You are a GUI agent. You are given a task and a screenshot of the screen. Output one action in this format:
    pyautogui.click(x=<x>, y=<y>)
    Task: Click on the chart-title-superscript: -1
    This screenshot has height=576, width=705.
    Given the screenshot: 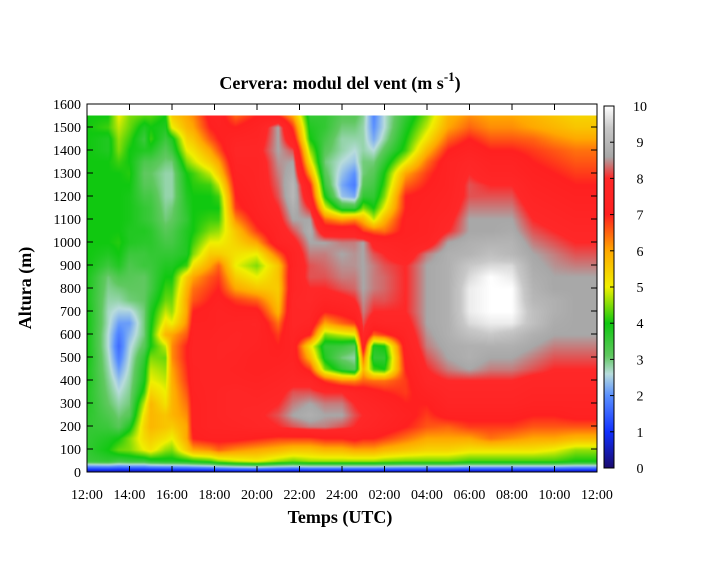 What is the action you would take?
    pyautogui.click(x=449, y=76)
    